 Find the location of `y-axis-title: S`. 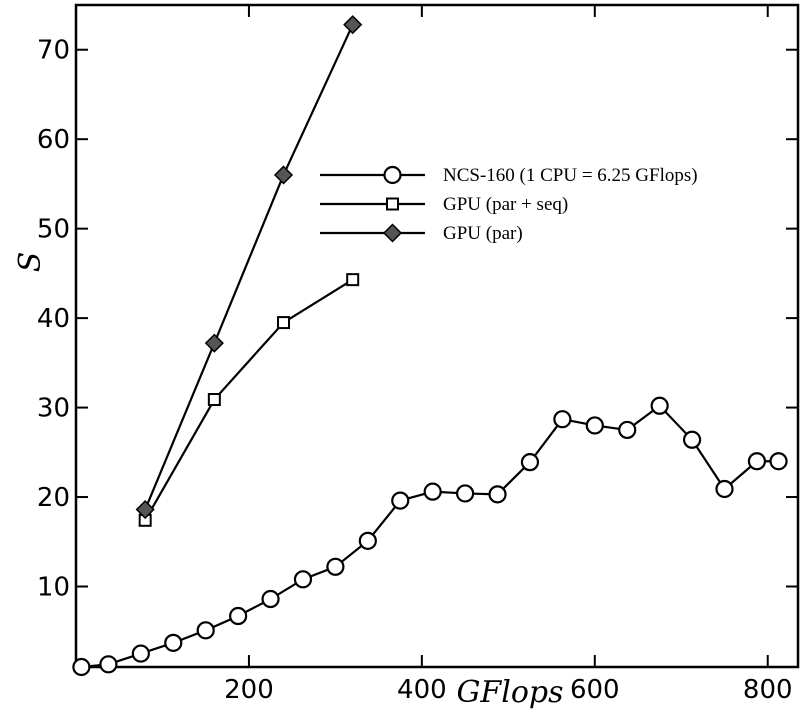

y-axis-title: S is located at coordinates (30, 262).